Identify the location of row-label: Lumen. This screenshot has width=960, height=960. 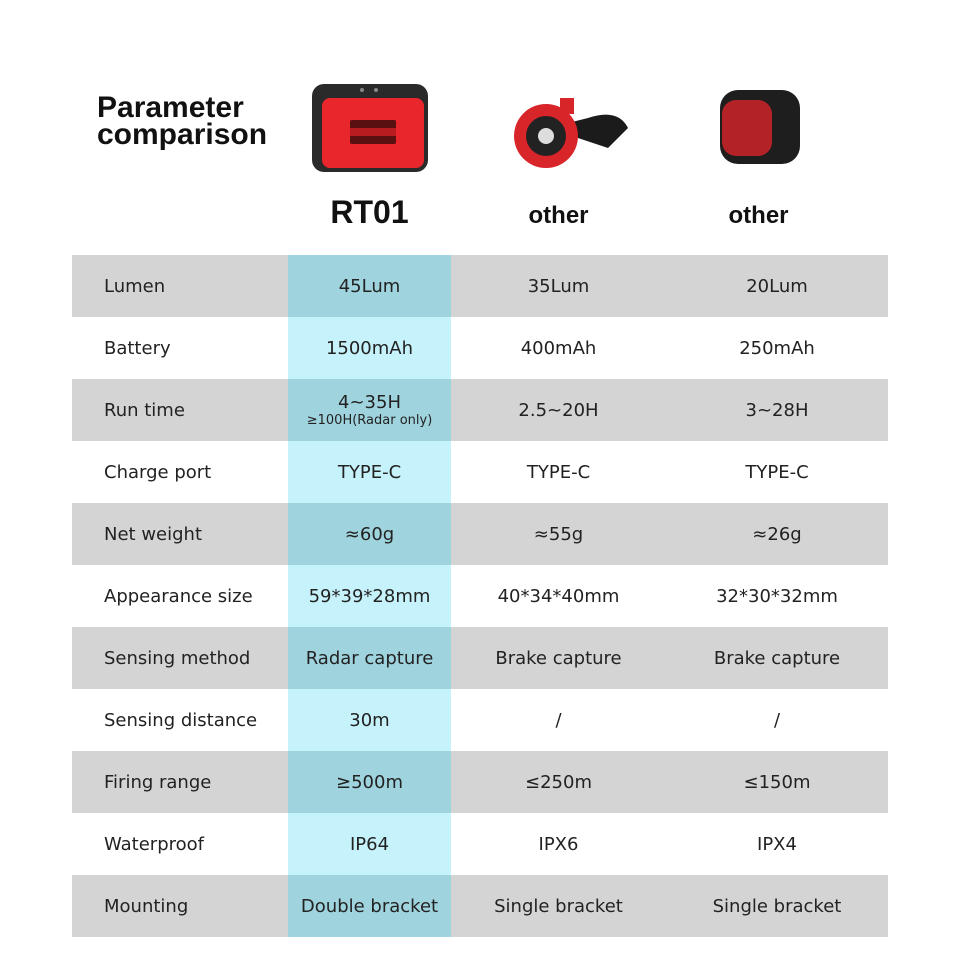
(135, 286).